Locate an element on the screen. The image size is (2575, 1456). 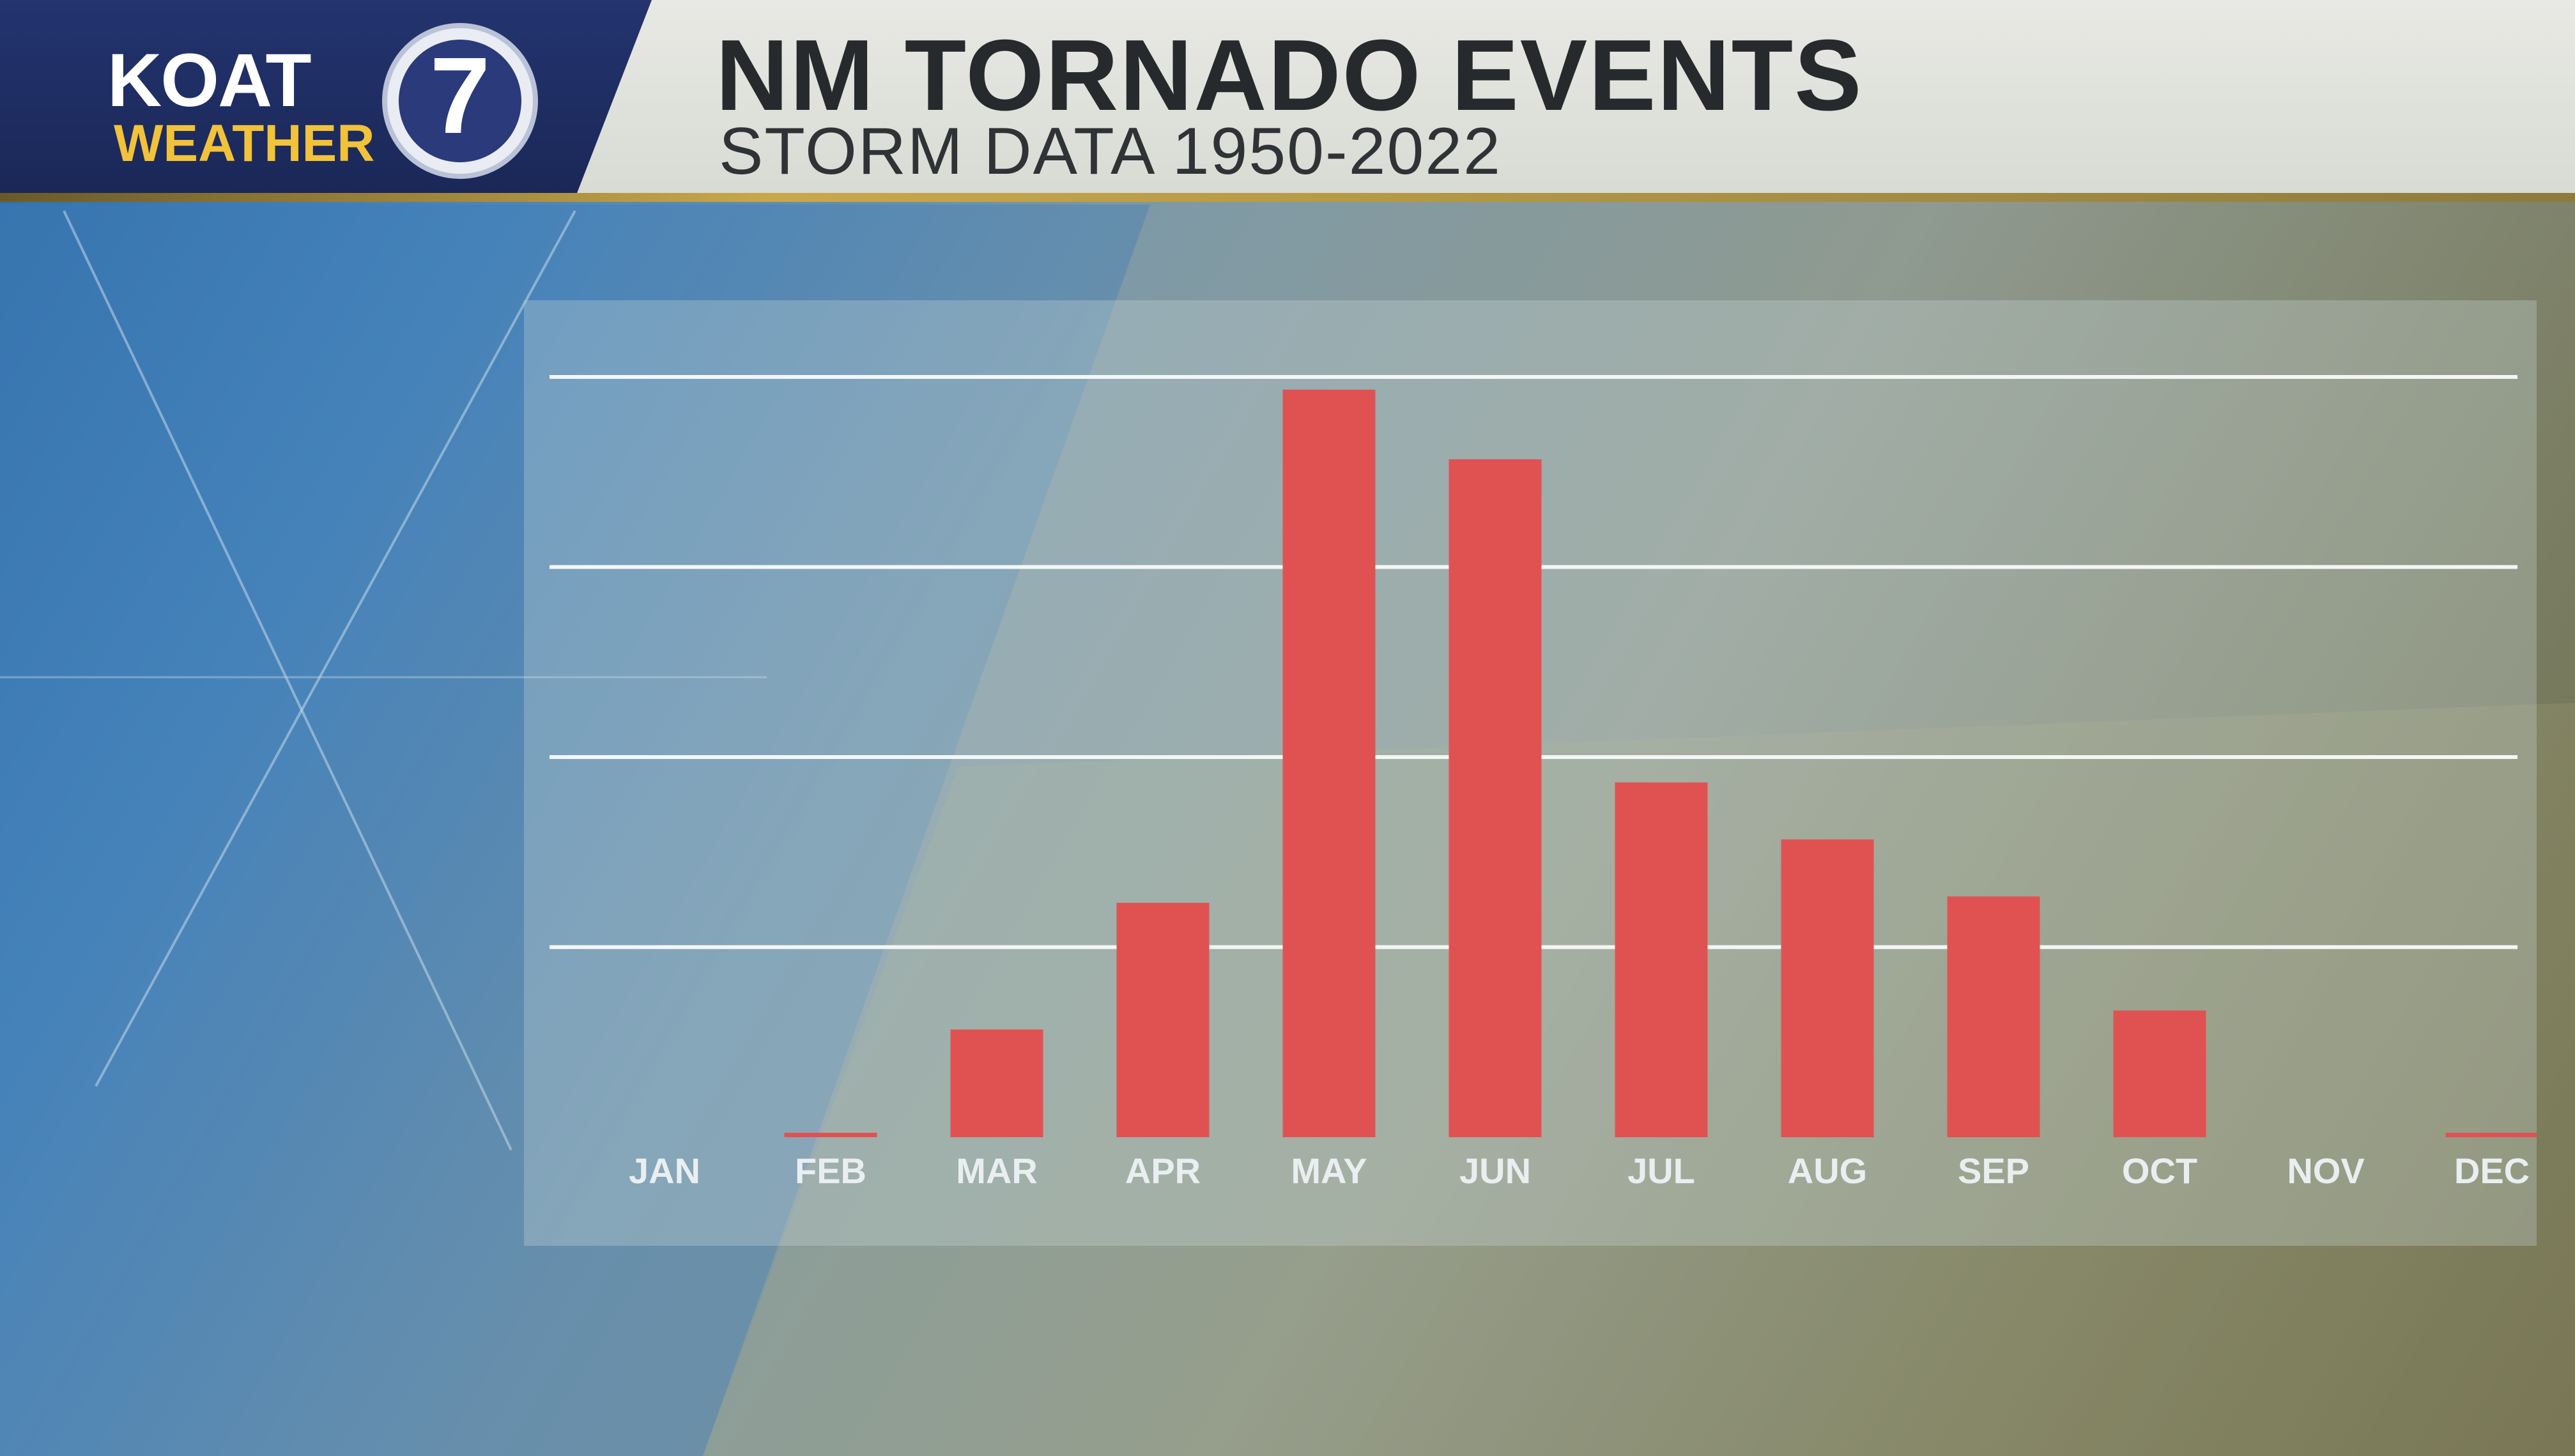
channel-number: 7 is located at coordinates (460, 96).